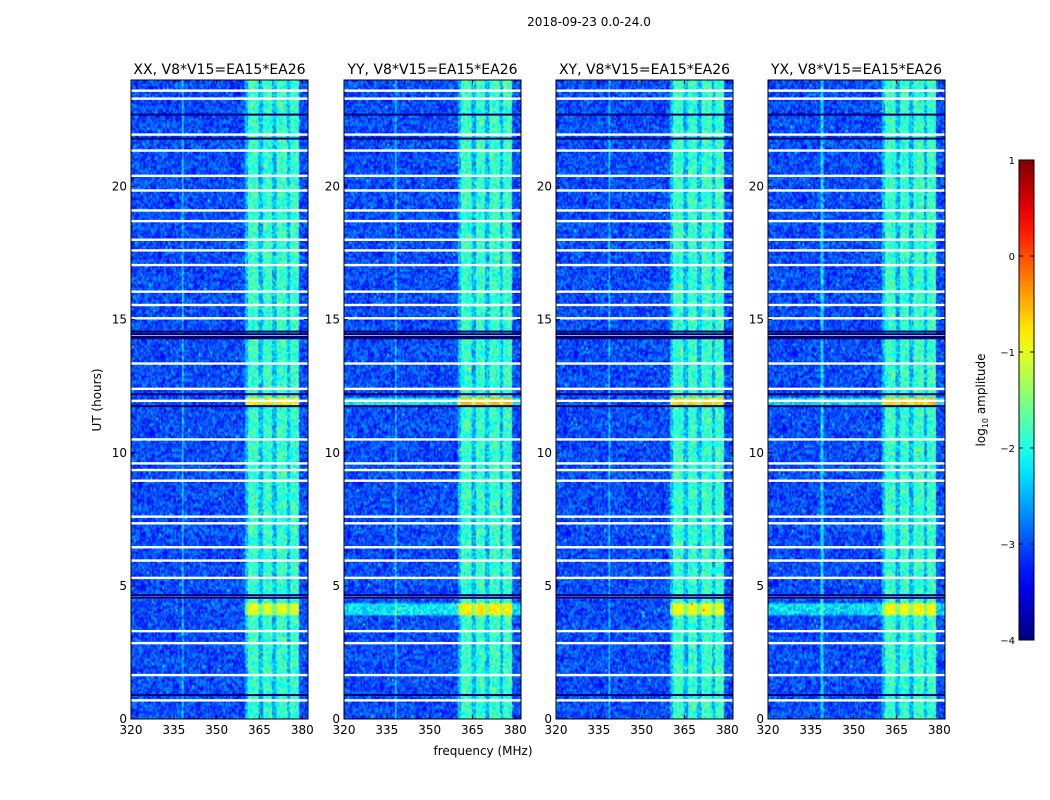 This screenshot has width=1050, height=800. I want to click on colorbar-tick-label: −2, so click(1007, 449).